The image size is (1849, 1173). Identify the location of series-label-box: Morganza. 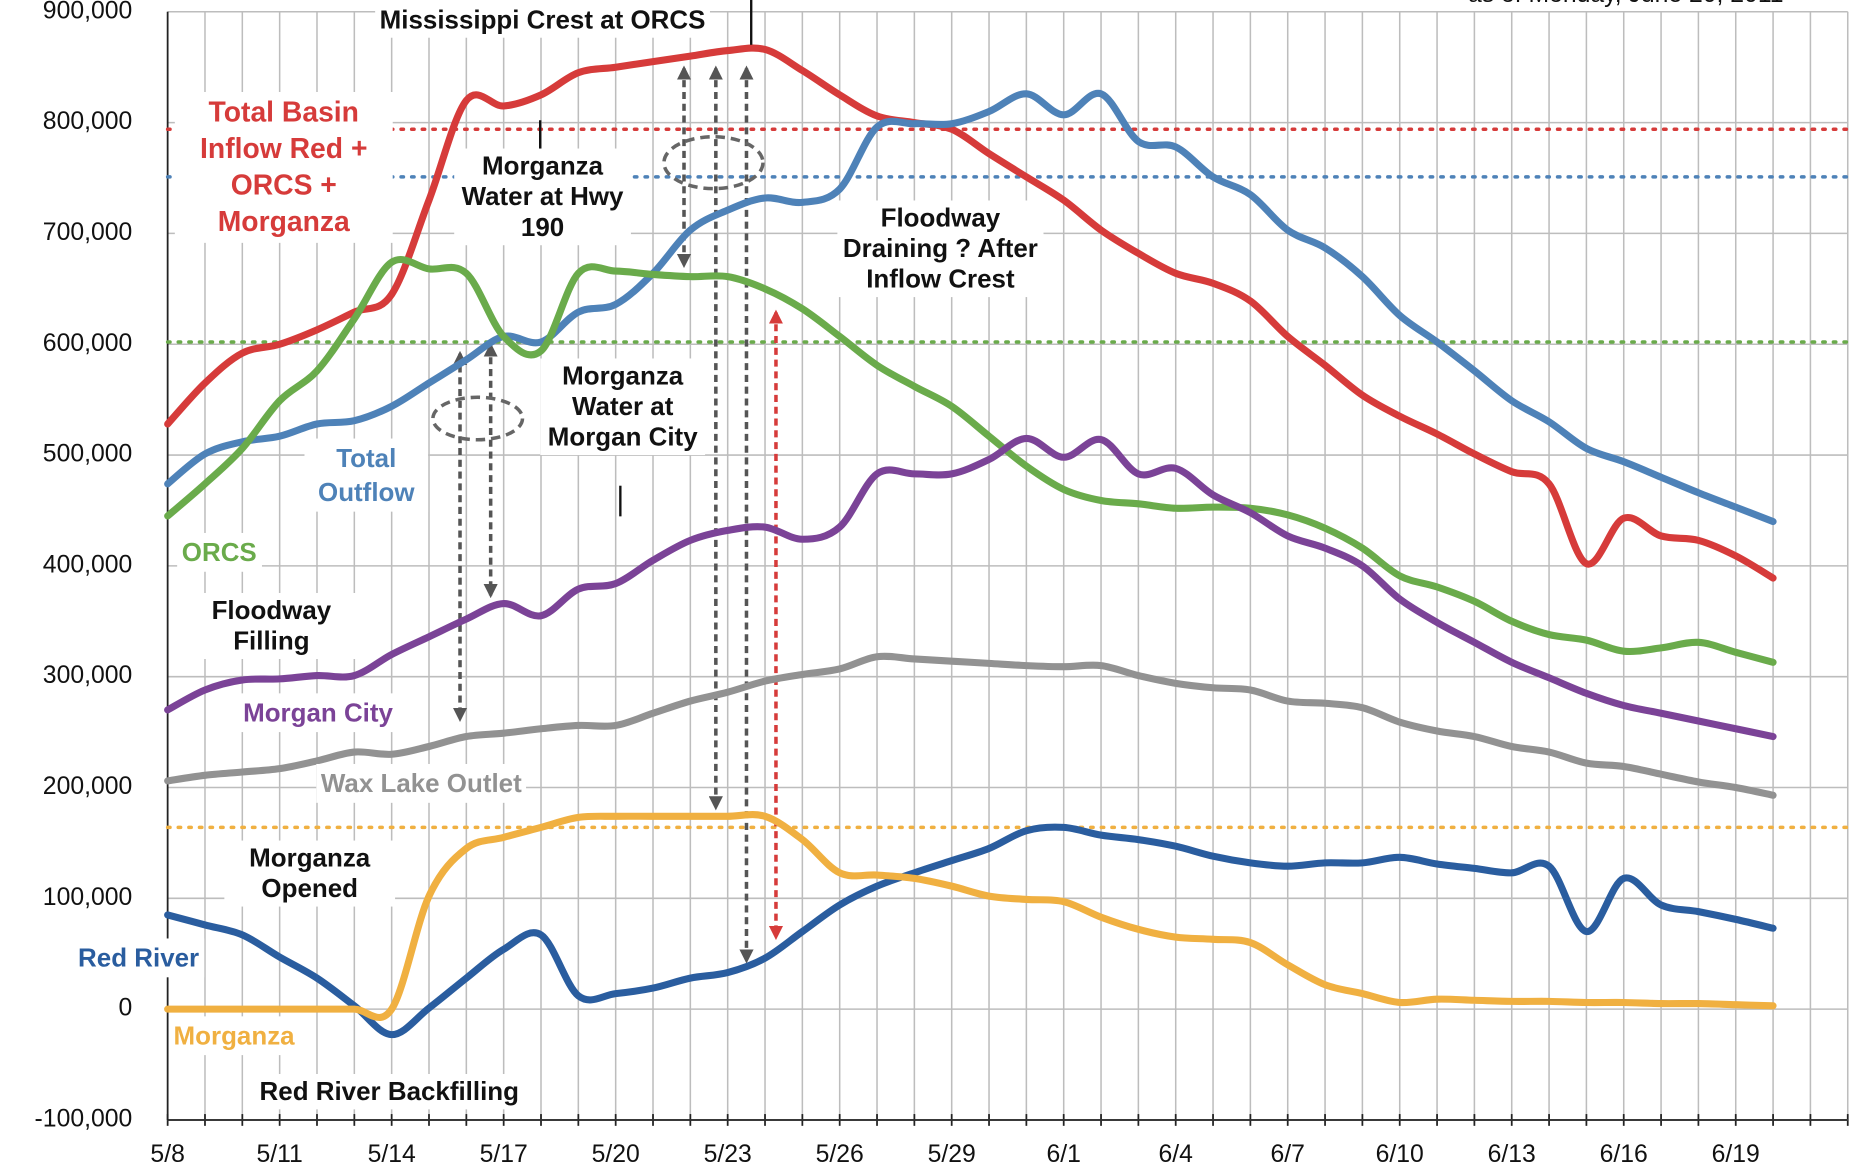
(242, 1092).